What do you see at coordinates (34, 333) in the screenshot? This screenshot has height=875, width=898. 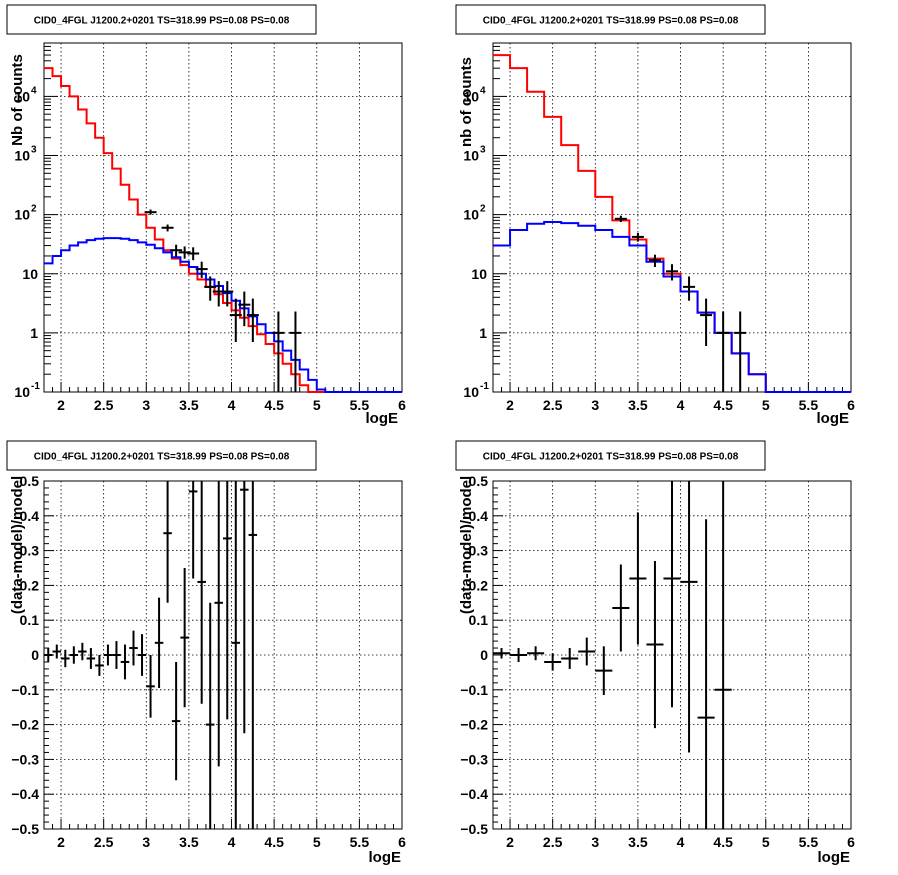 I see `y-tick-label: 1` at bounding box center [34, 333].